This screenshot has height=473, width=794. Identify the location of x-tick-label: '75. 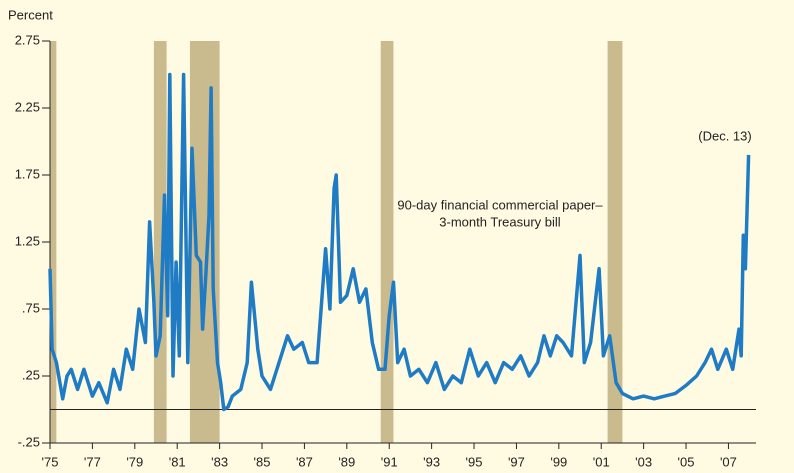
(50, 461).